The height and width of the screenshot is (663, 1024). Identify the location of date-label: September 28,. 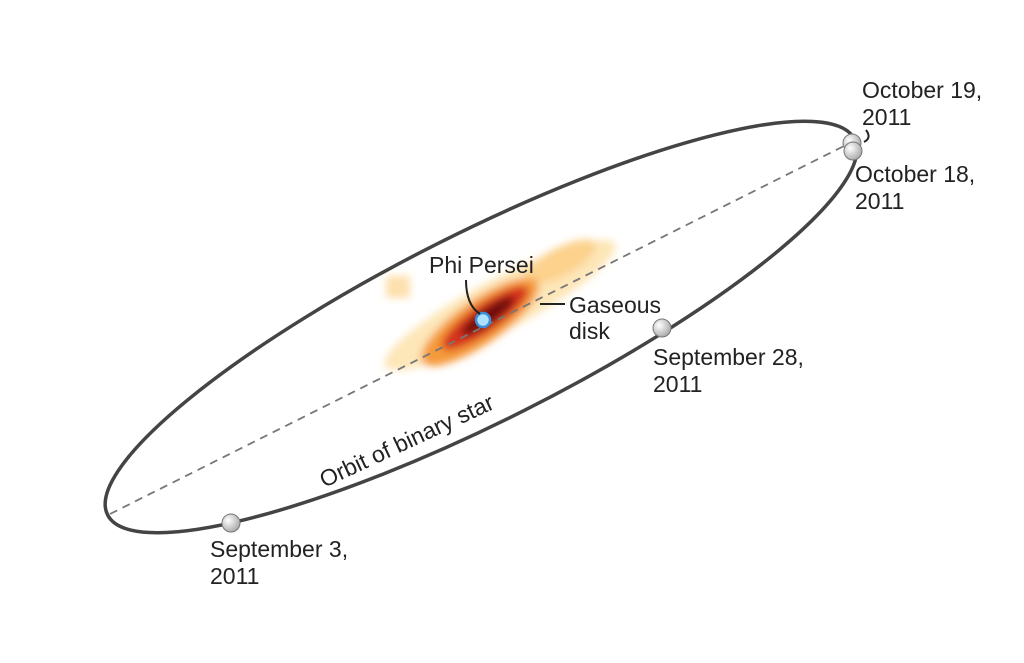
(728, 357).